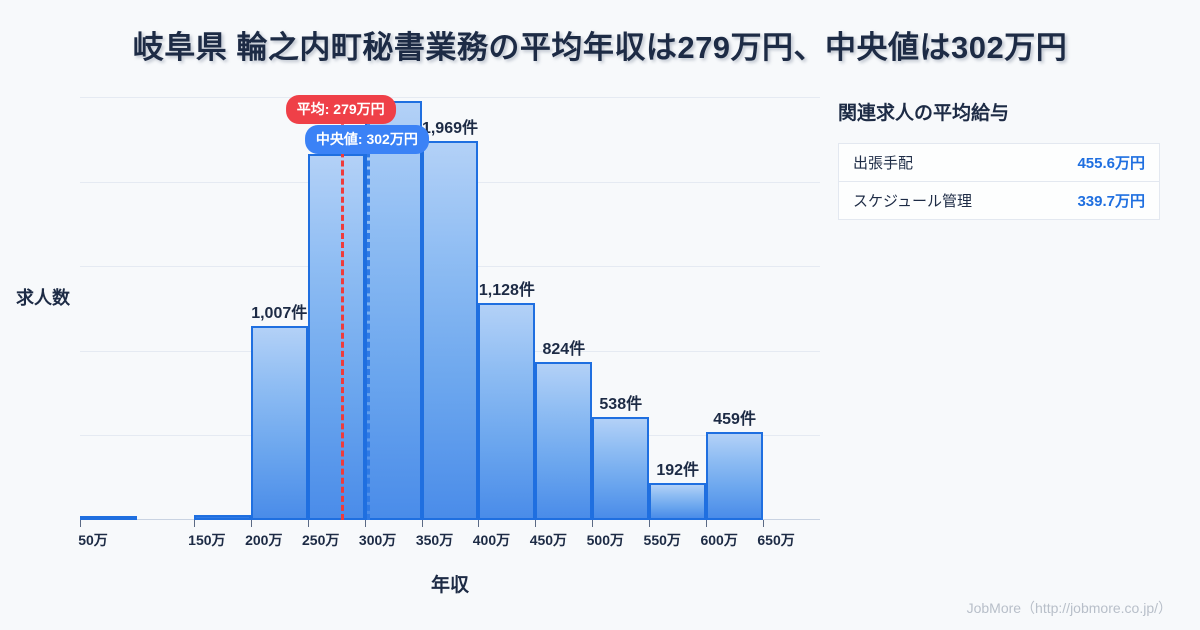 The image size is (1200, 630). I want to click on histogram-bar: 192件, so click(678, 491).